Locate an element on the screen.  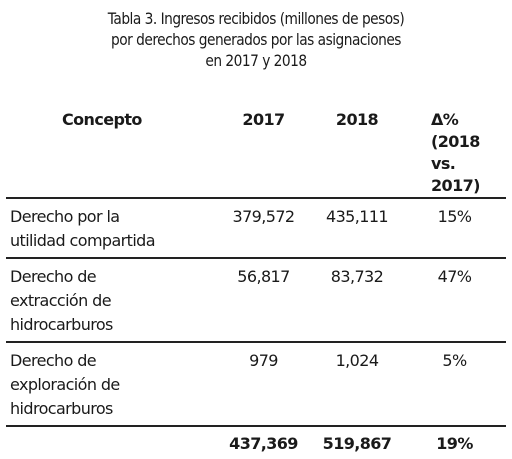
row-label-line: extracción de is located at coordinates (61, 300).